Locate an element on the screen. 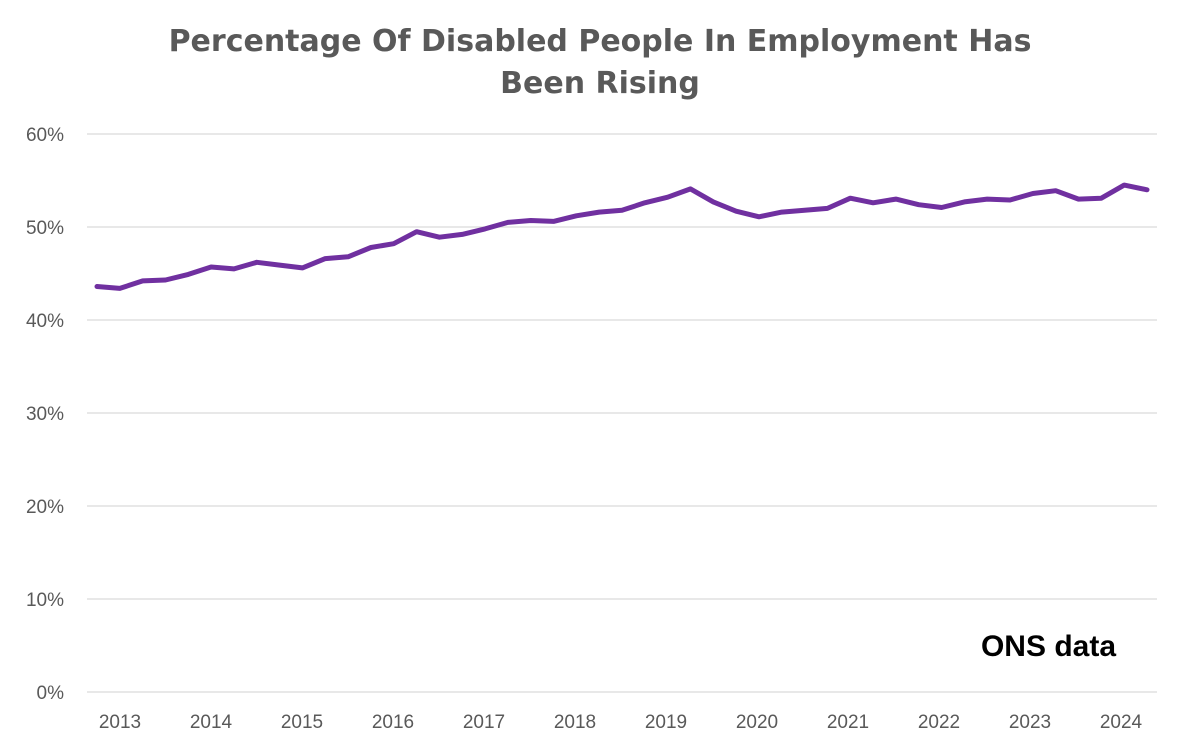  x-tick-label: 2024 is located at coordinates (1121, 722).